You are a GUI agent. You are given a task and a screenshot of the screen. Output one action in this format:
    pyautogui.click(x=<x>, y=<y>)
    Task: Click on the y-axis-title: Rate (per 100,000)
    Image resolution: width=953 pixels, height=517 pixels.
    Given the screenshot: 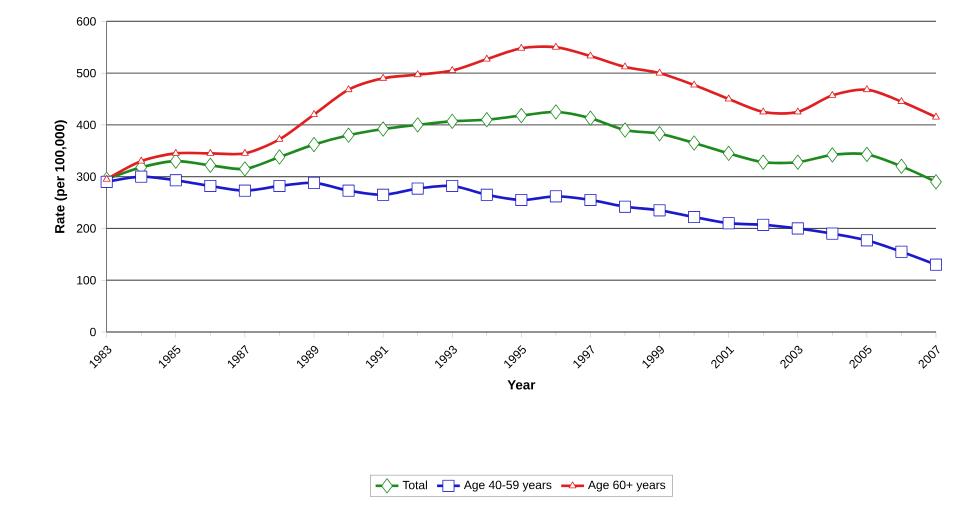 What is the action you would take?
    pyautogui.click(x=61, y=176)
    